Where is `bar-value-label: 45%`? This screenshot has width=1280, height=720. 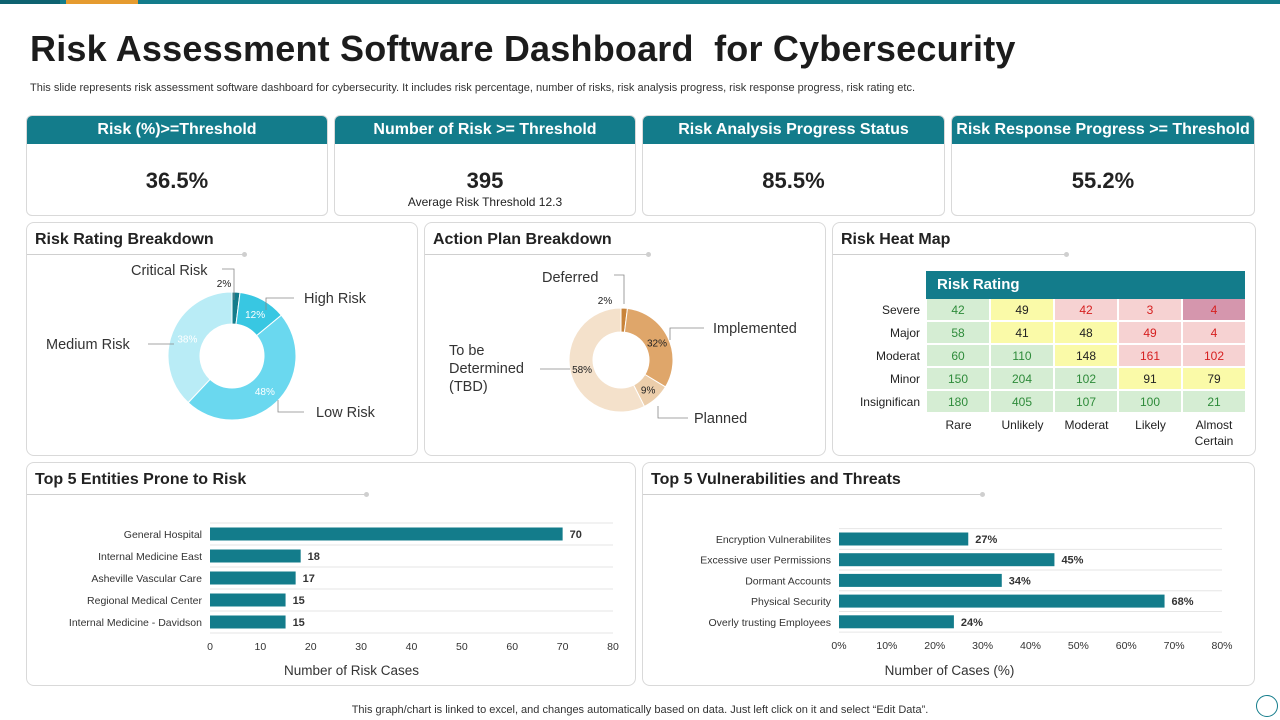 bar-value-label: 45% is located at coordinates (1072, 561).